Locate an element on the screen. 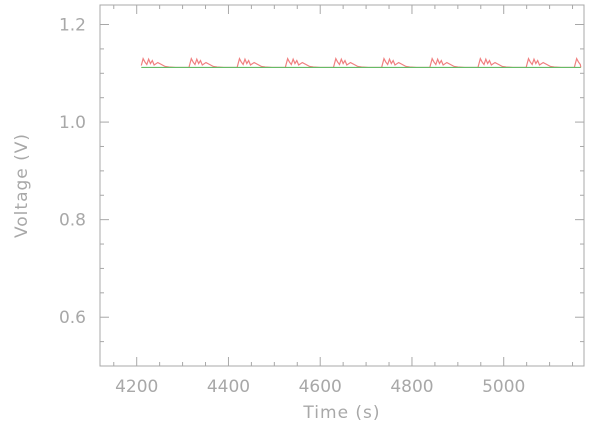  y-tick-label: 1.0 is located at coordinates (72, 123).